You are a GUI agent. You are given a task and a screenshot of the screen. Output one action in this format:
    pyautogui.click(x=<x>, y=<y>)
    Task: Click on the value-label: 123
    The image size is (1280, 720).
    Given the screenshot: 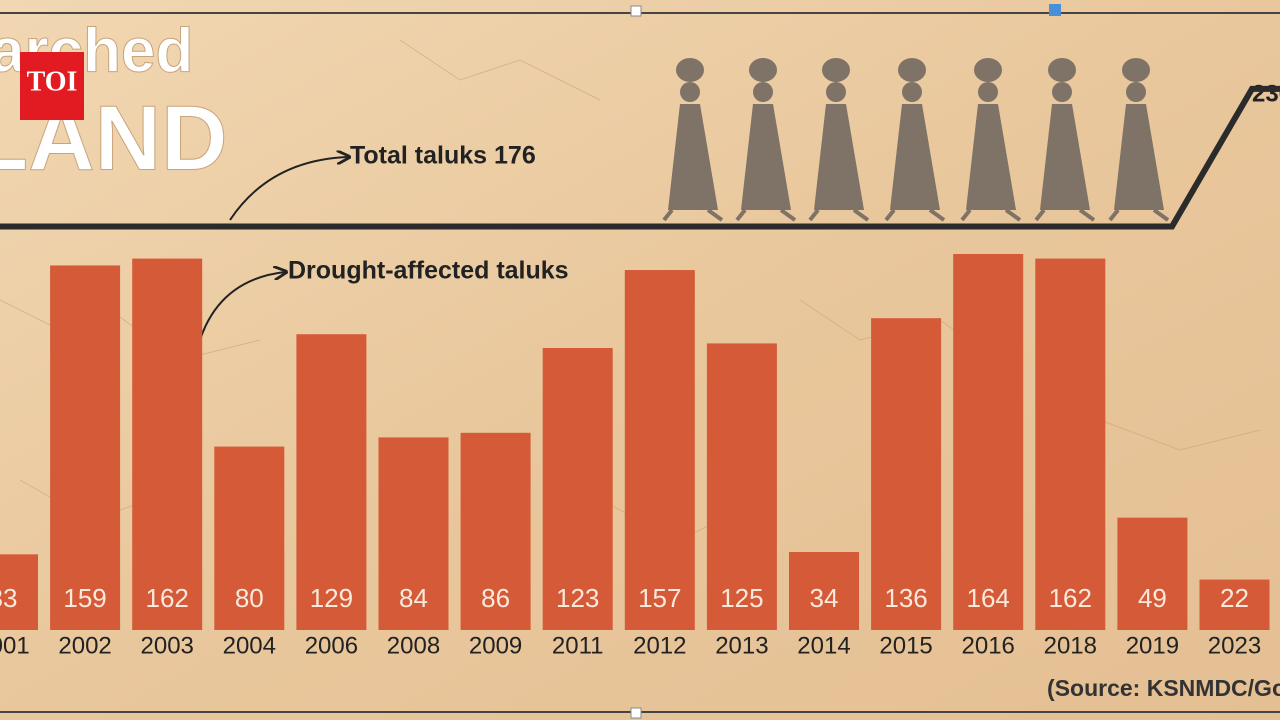 What is the action you would take?
    pyautogui.click(x=577, y=598)
    